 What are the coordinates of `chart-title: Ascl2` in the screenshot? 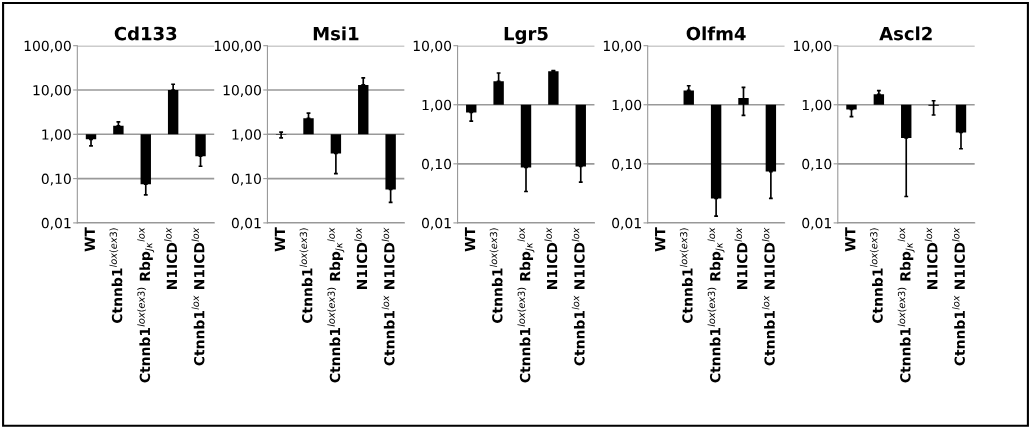 It's located at (905, 33).